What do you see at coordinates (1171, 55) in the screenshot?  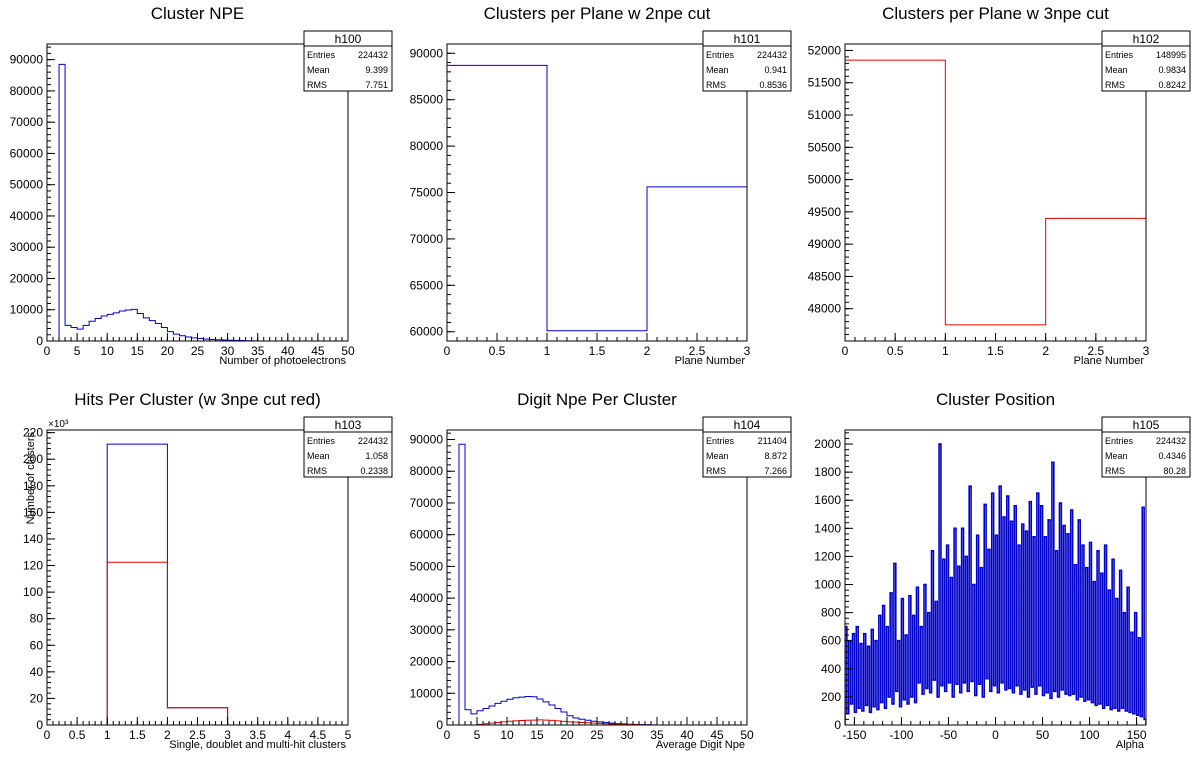 I see `stats-value-entries: 148995` at bounding box center [1171, 55].